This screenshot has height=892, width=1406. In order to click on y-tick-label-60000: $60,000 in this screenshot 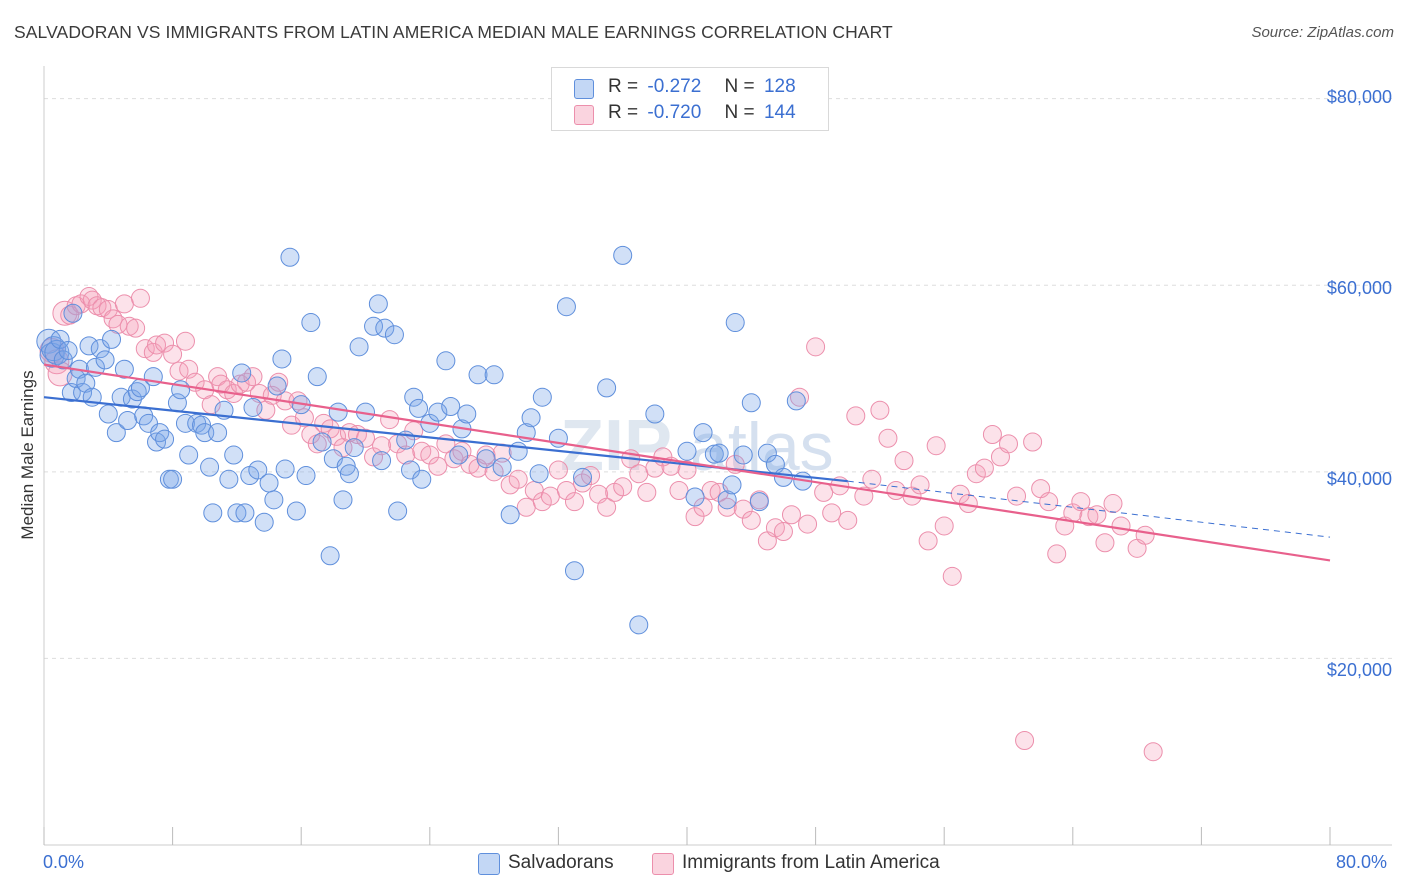, I will do `click(1359, 288)`.